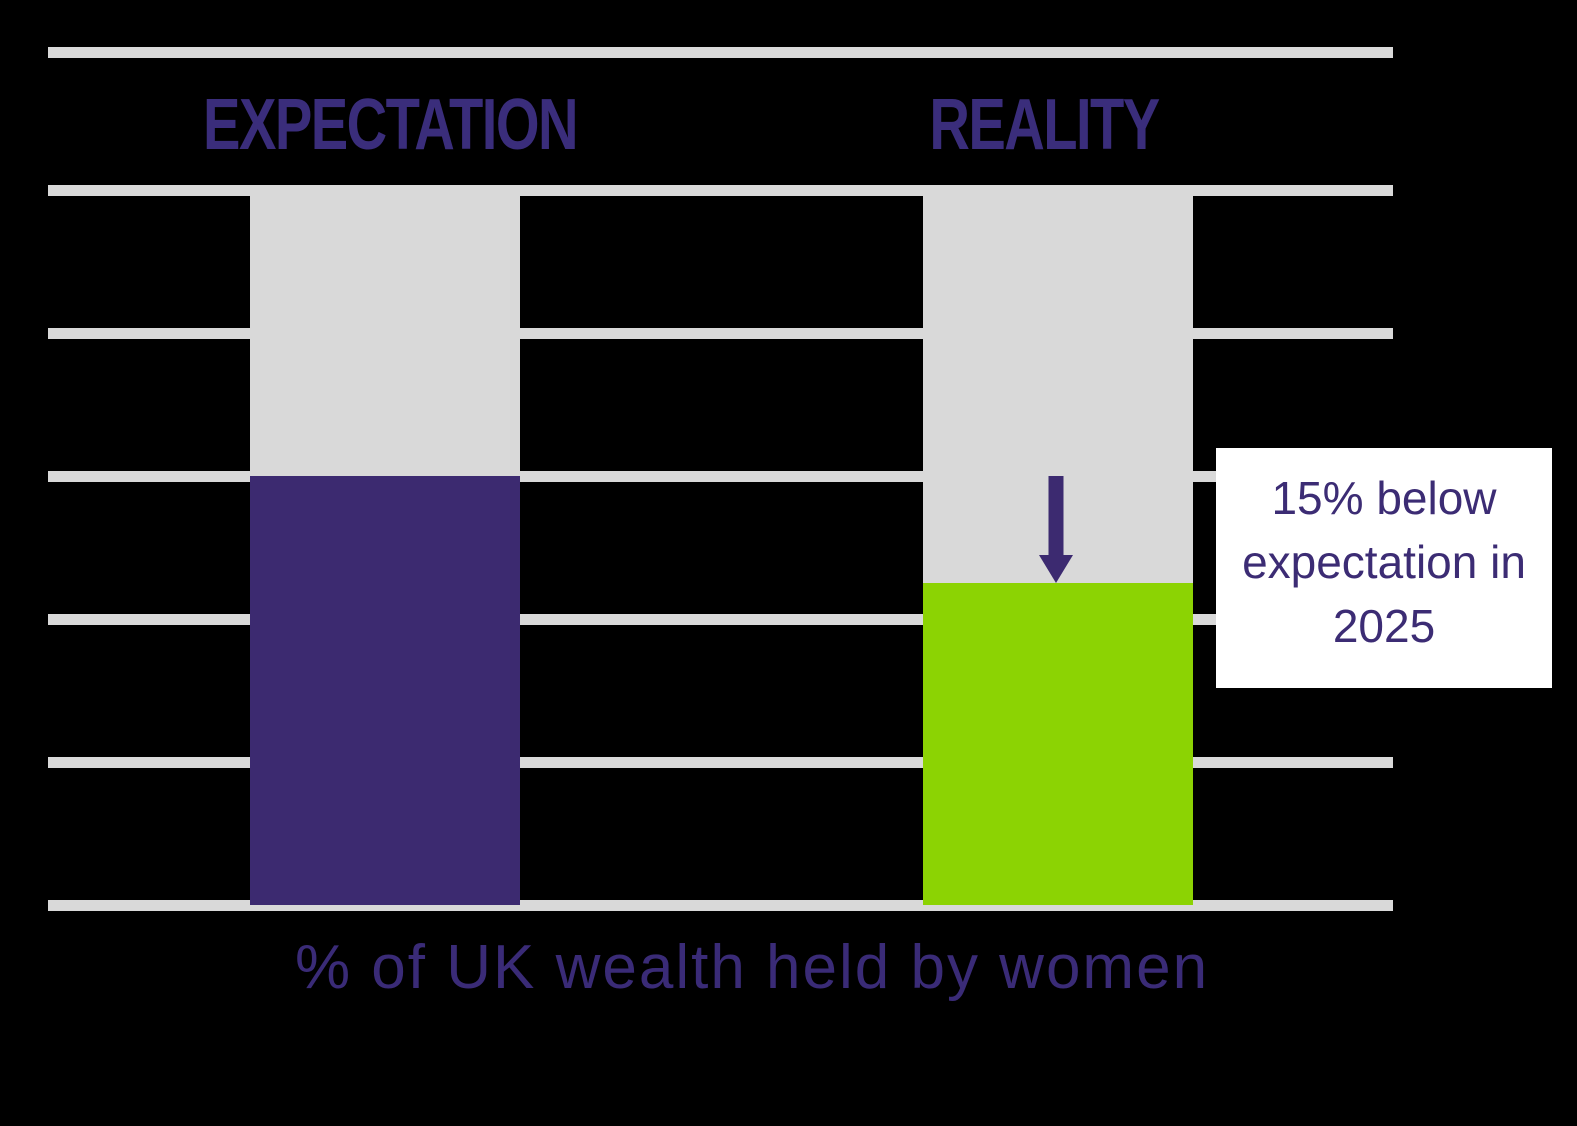  What do you see at coordinates (1056, 517) in the screenshot?
I see `down-arrow-shaft` at bounding box center [1056, 517].